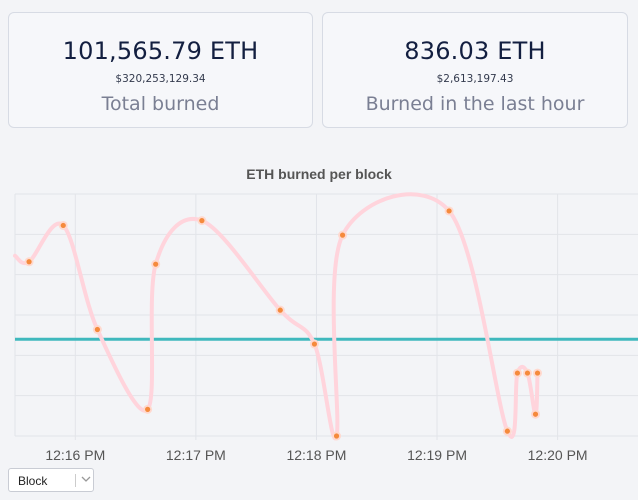 This screenshot has height=500, width=638. What do you see at coordinates (33, 481) in the screenshot?
I see `block-select-value: Block` at bounding box center [33, 481].